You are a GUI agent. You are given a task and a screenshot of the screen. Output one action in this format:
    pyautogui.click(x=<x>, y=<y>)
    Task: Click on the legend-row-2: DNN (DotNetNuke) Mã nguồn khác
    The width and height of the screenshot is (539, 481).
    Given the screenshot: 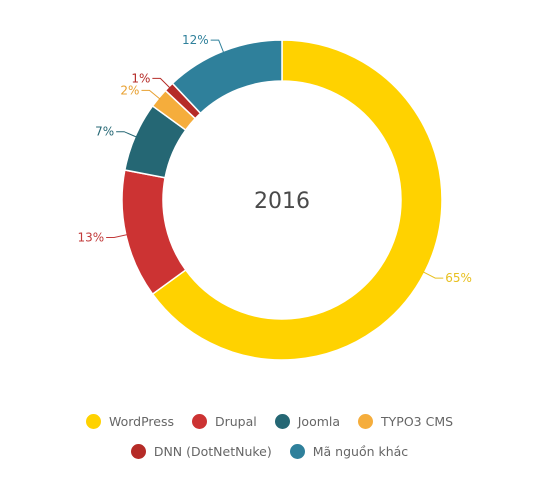 What is the action you would take?
    pyautogui.click(x=269, y=451)
    